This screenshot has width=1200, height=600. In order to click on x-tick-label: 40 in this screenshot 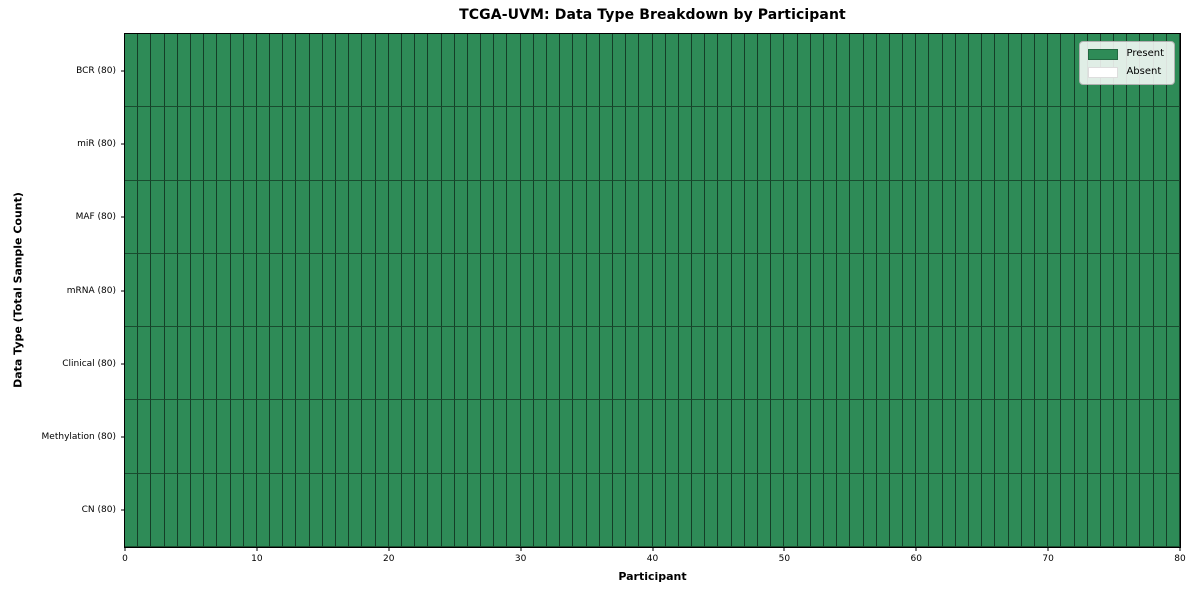, I will do `click(652, 559)`.